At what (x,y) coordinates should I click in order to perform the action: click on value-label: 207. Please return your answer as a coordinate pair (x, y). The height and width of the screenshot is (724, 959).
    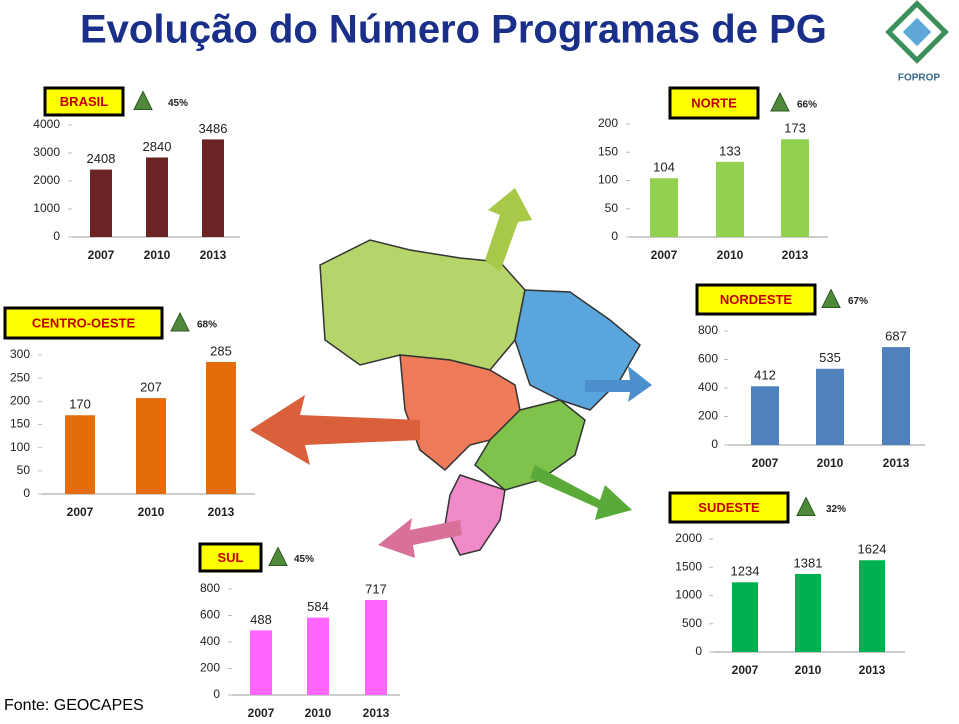
    Looking at the image, I should click on (151, 387).